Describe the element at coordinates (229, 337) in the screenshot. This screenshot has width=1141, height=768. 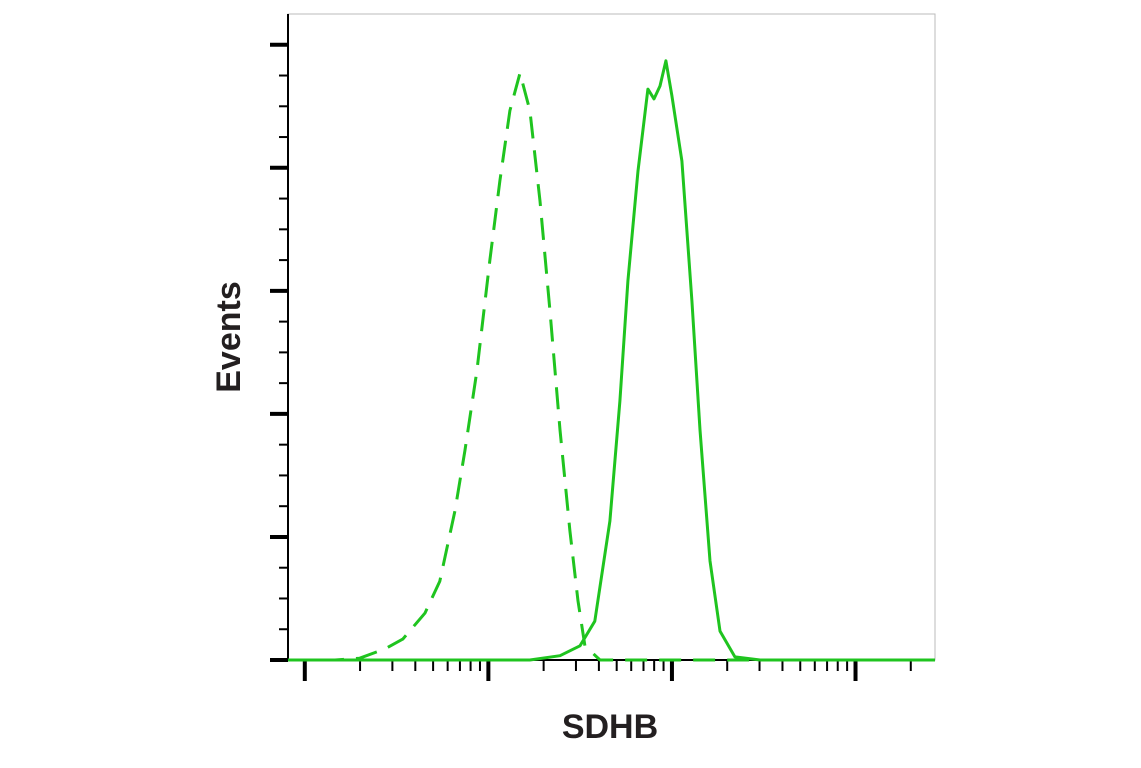
I see `y-axis-title: Events` at that location.